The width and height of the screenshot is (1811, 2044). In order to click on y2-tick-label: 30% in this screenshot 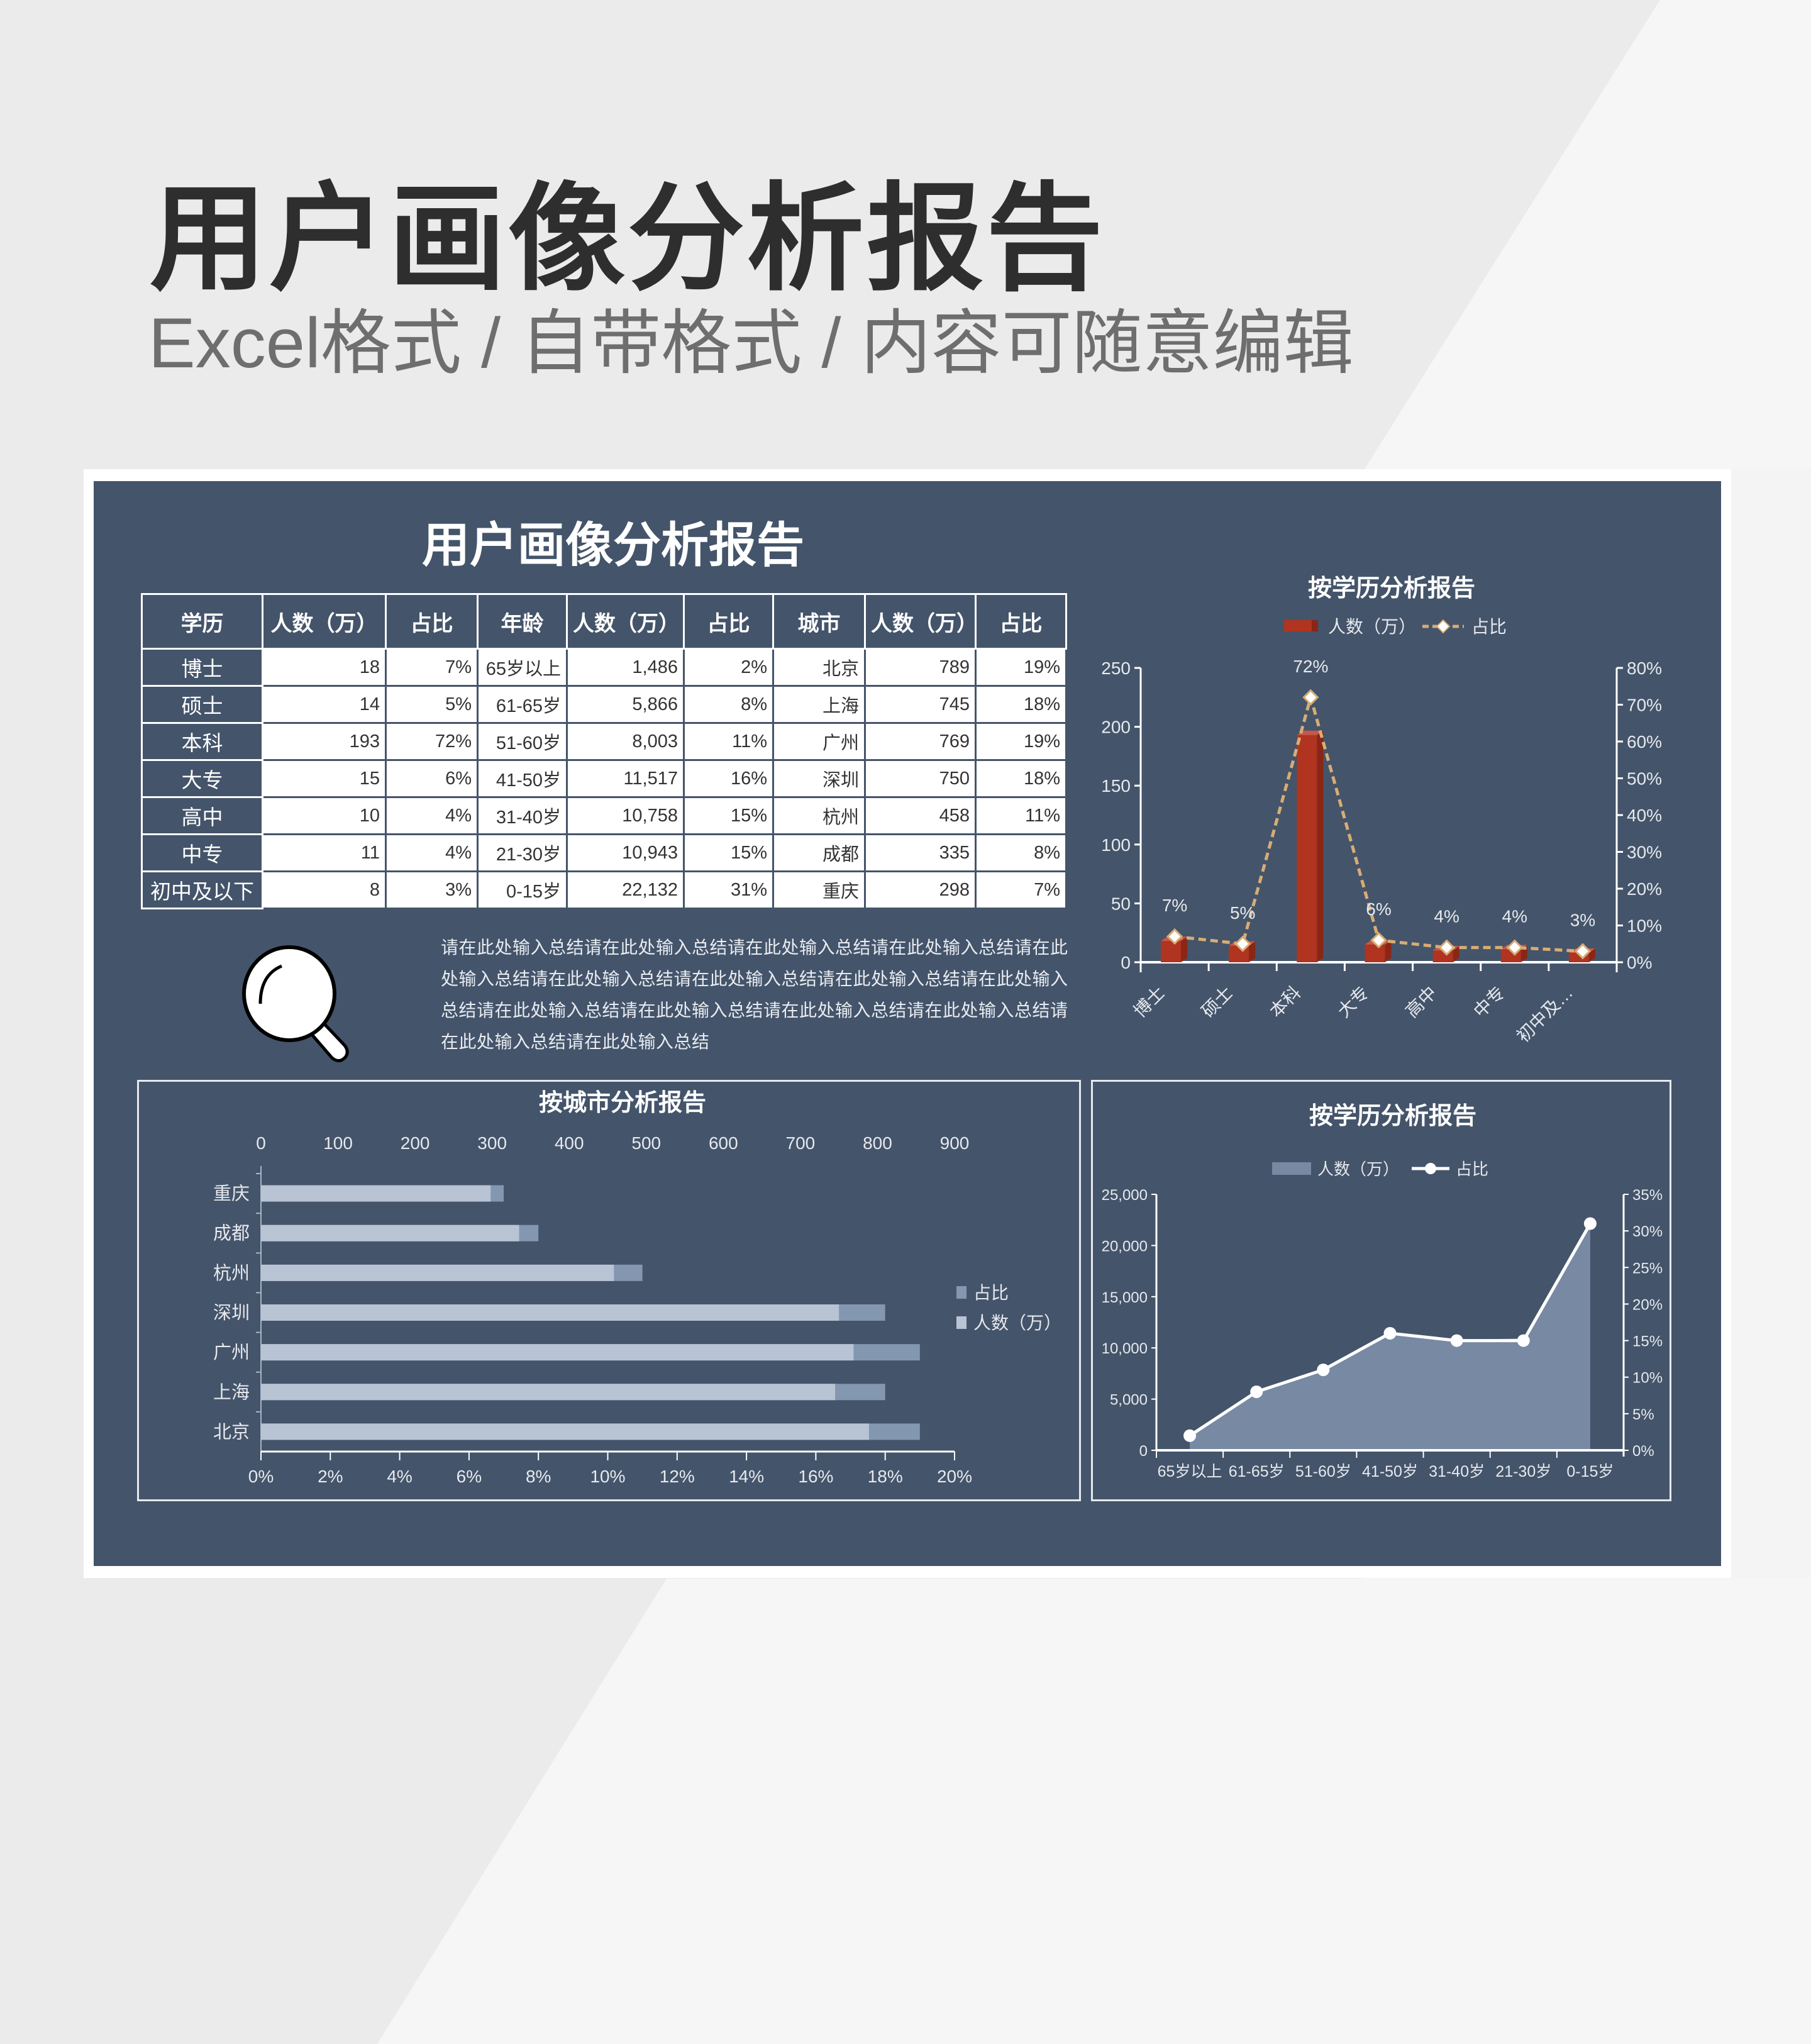, I will do `click(1648, 1232)`.